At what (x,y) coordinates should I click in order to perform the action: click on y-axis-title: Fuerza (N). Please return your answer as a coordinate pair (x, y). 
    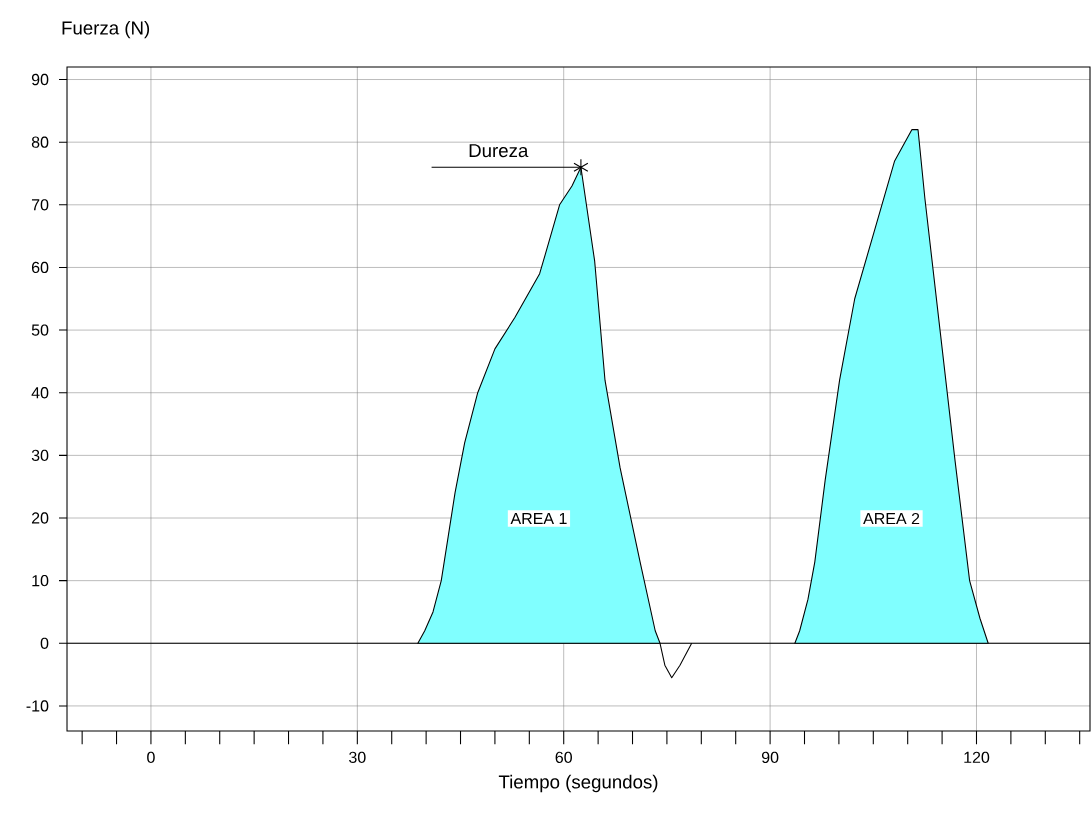
    Looking at the image, I should click on (106, 29).